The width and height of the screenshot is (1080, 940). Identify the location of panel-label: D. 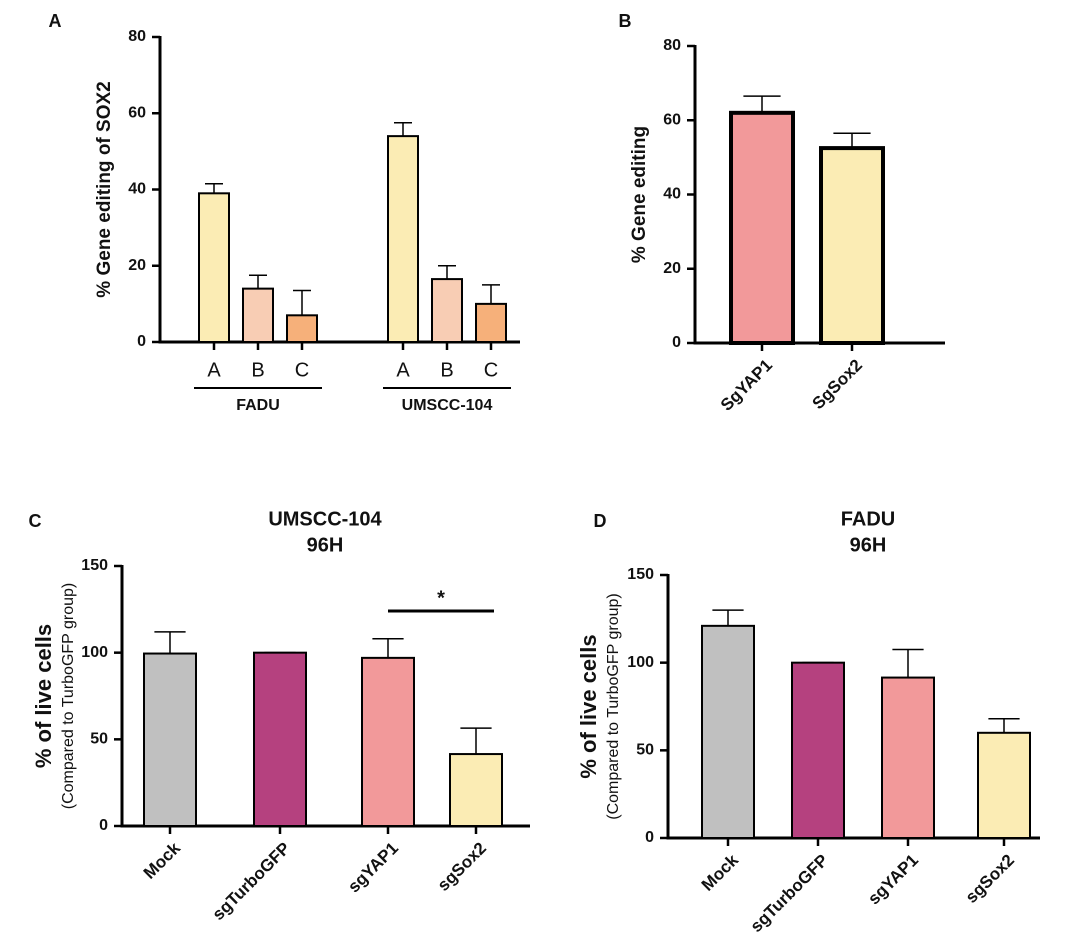
(600, 521).